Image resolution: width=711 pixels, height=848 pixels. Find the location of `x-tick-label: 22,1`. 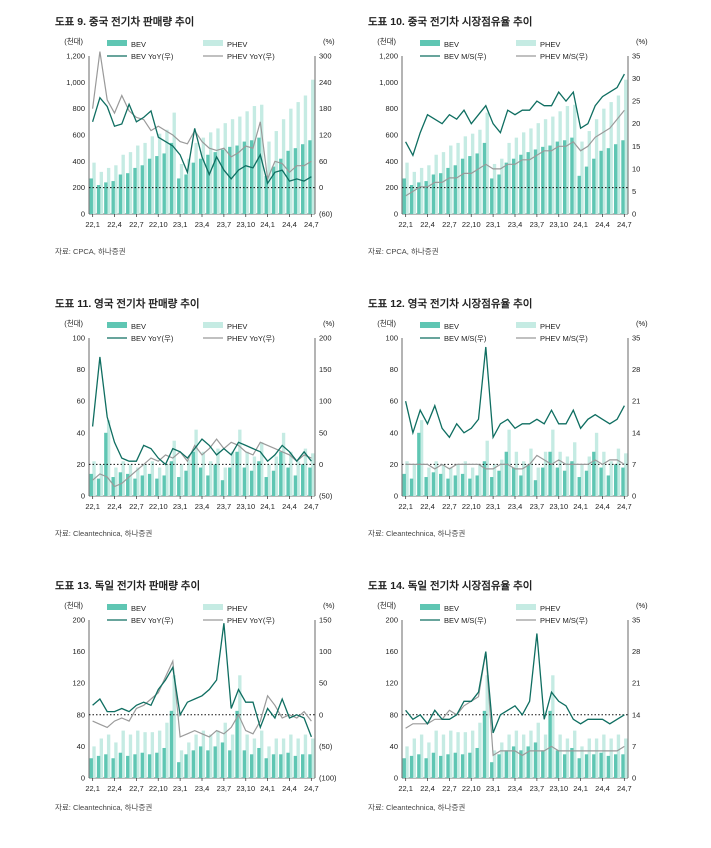

x-tick-label: 22,1 is located at coordinates (92, 506).